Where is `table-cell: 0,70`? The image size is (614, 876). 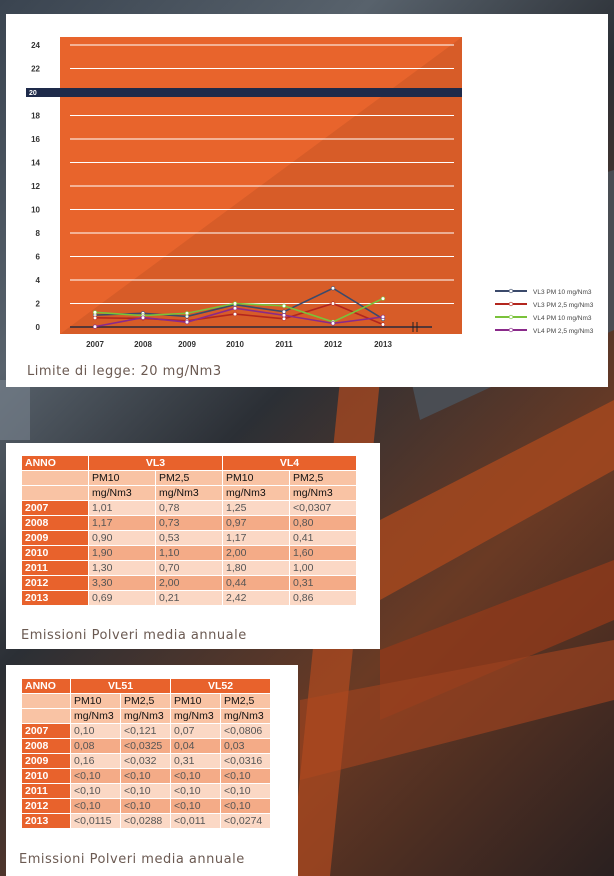
table-cell: 0,70 is located at coordinates (189, 568).